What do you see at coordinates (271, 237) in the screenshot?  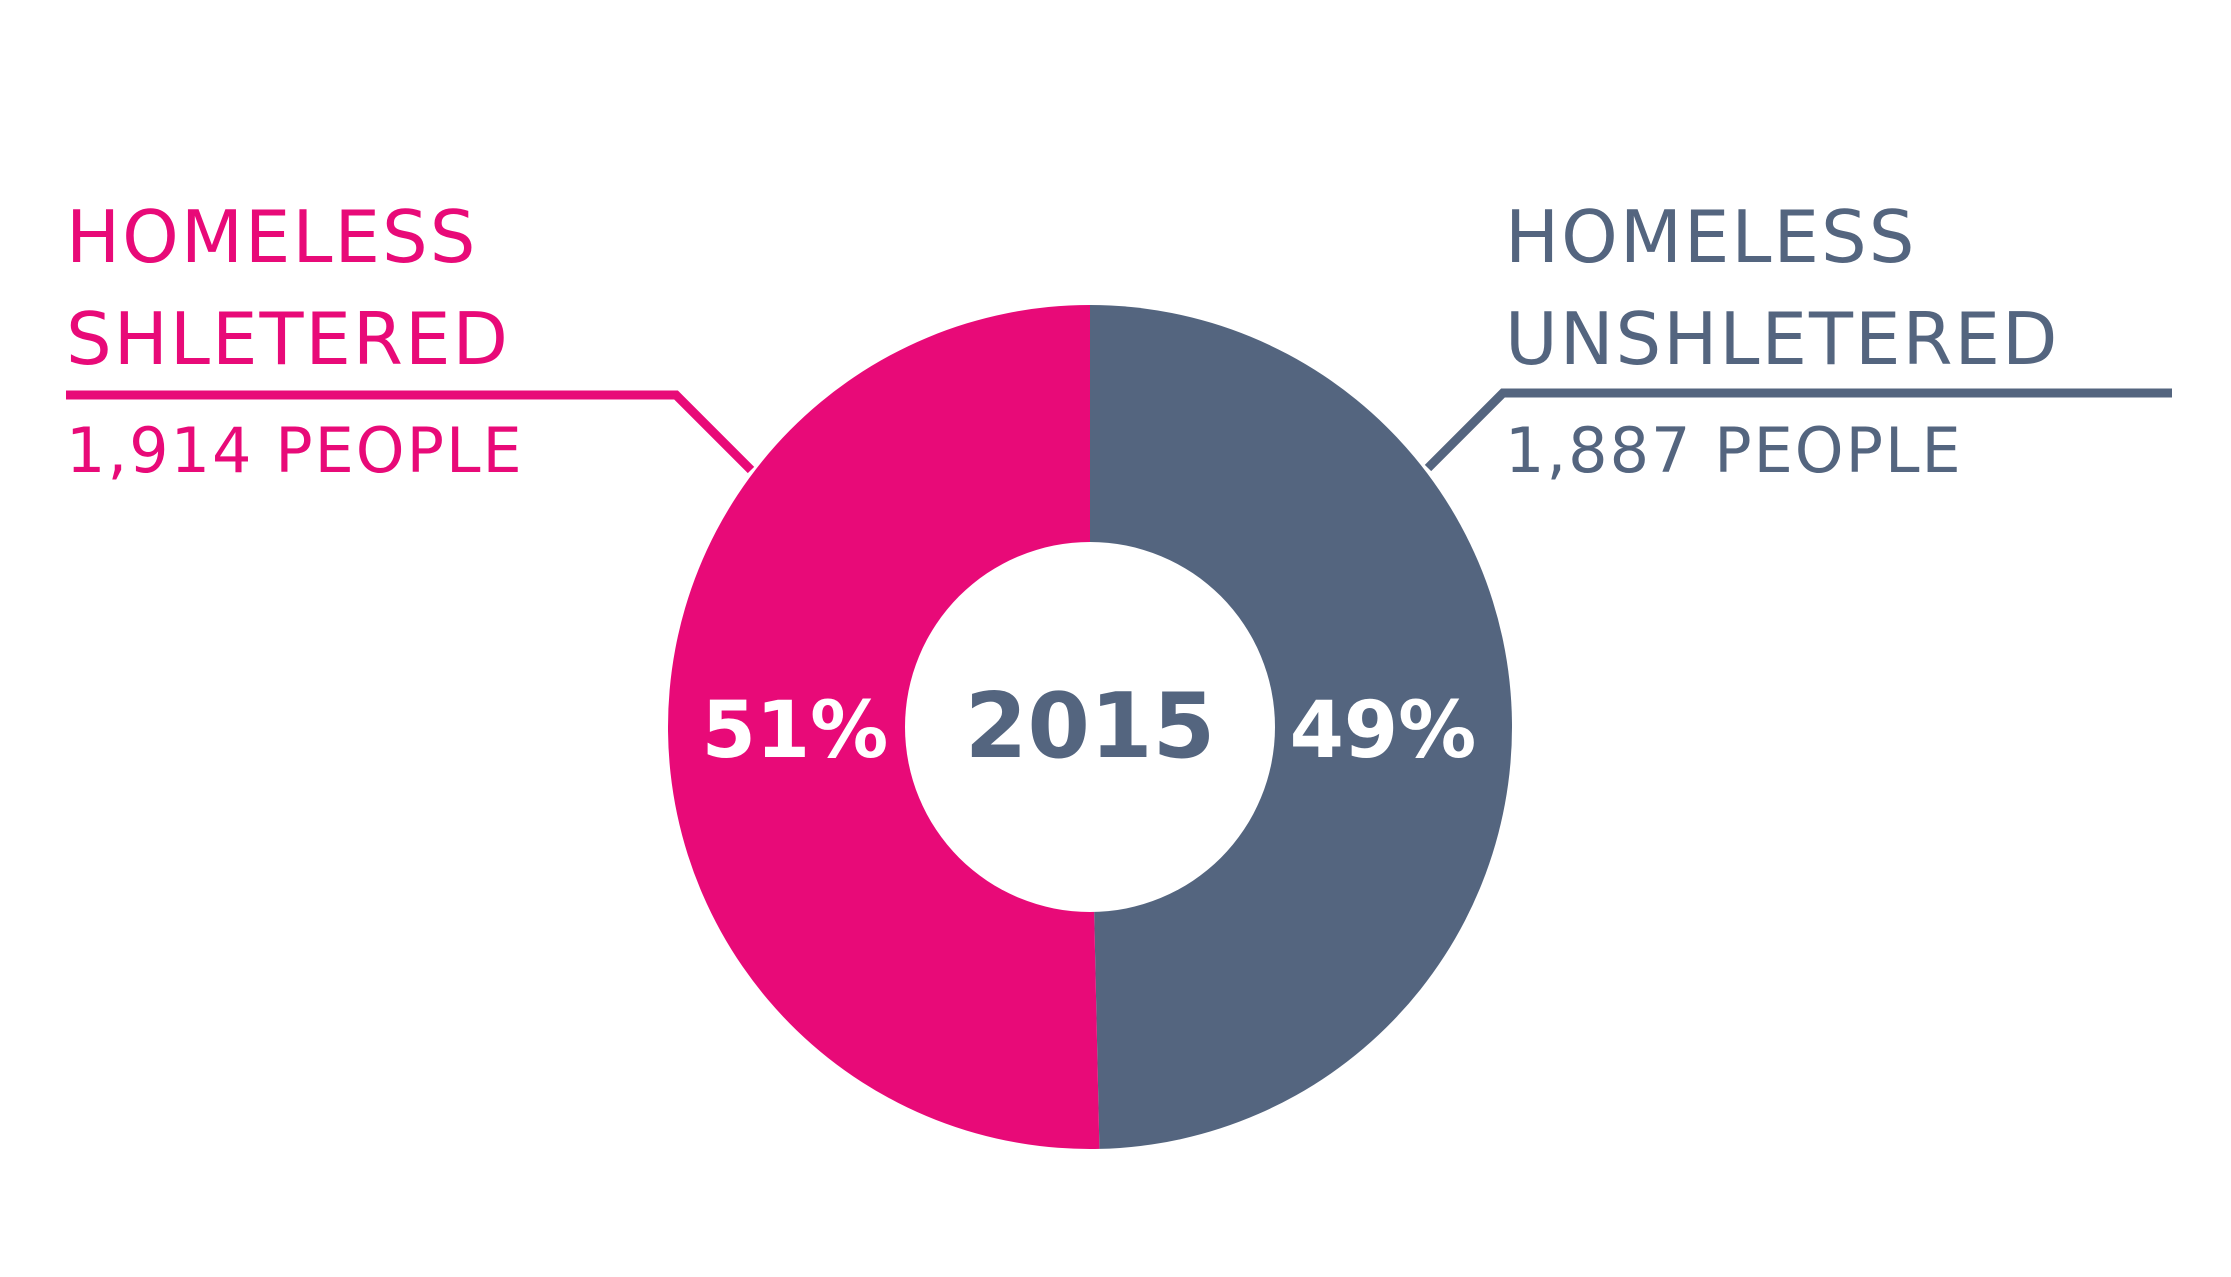 I see `legend-sheltered-line1: HOMELESS` at bounding box center [271, 237].